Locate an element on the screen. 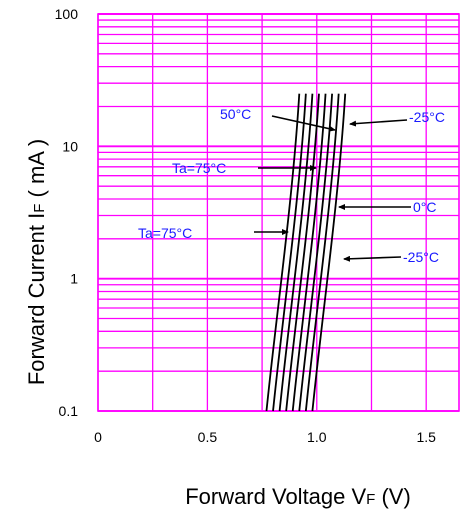 The image size is (461, 516). y-tick-label: 100 is located at coordinates (67, 14).